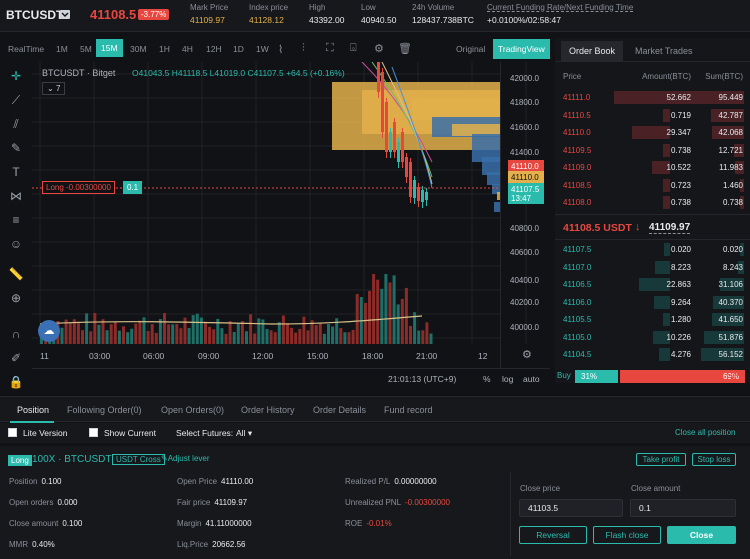 This screenshot has height=559, width=750. Describe the element at coordinates (231, 320) in the screenshot. I see `volume-ma-line` at that location.